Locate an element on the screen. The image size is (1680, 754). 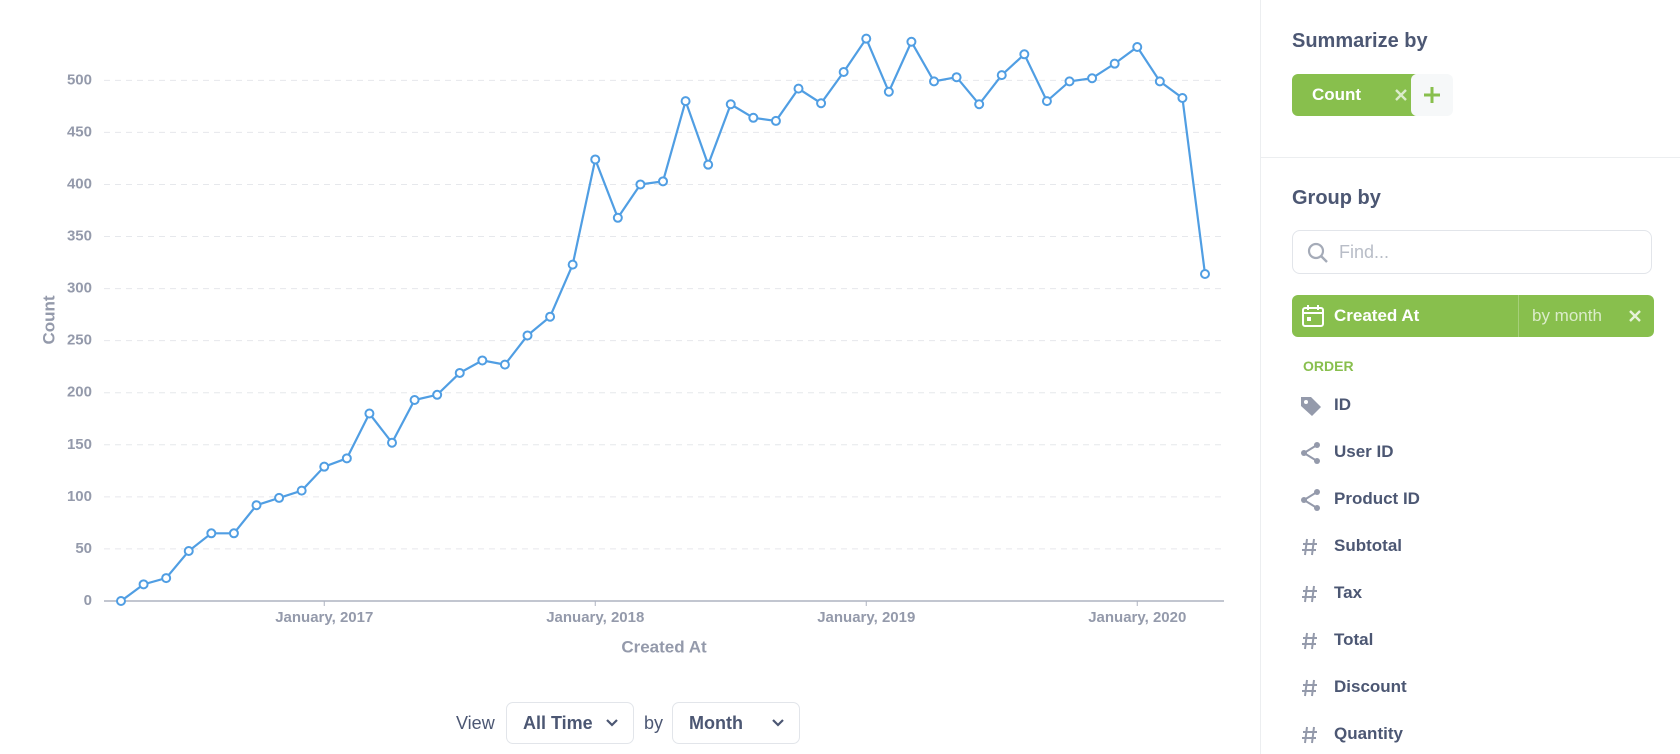
selected-dimension: Created At by month is located at coordinates (1473, 316).